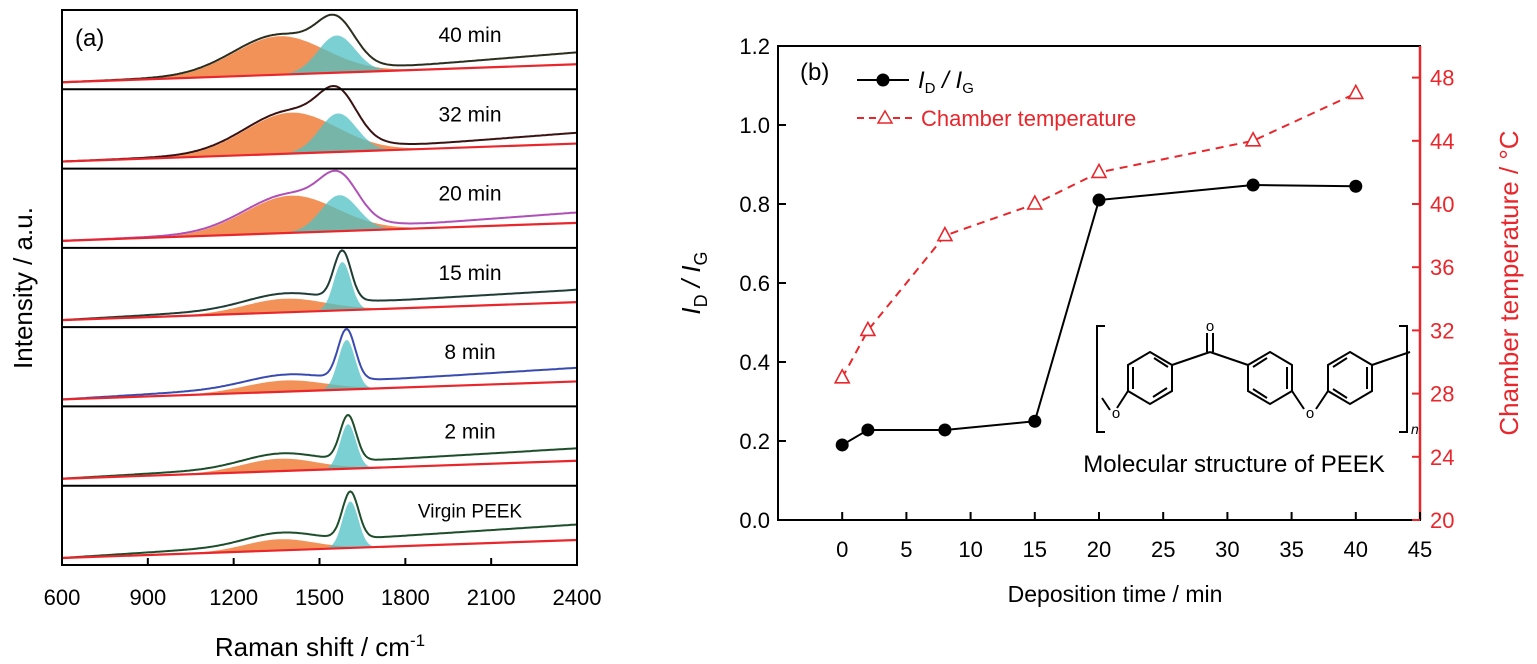 The height and width of the screenshot is (664, 1537). Describe the element at coordinates (754, 441) in the screenshot. I see `y-tick-label-left: 0.2` at that location.